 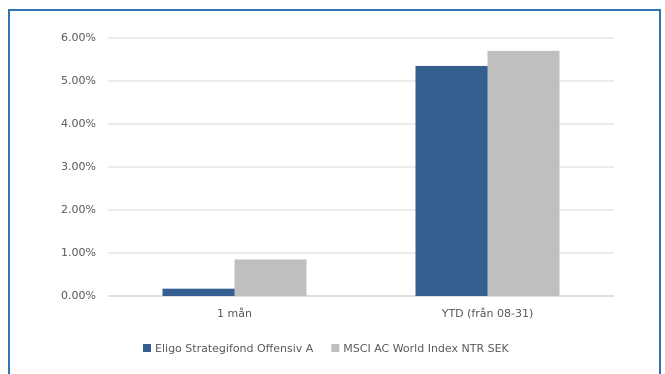 What do you see at coordinates (78, 209) in the screenshot?
I see `y-tick-label: 2.00%` at bounding box center [78, 209].